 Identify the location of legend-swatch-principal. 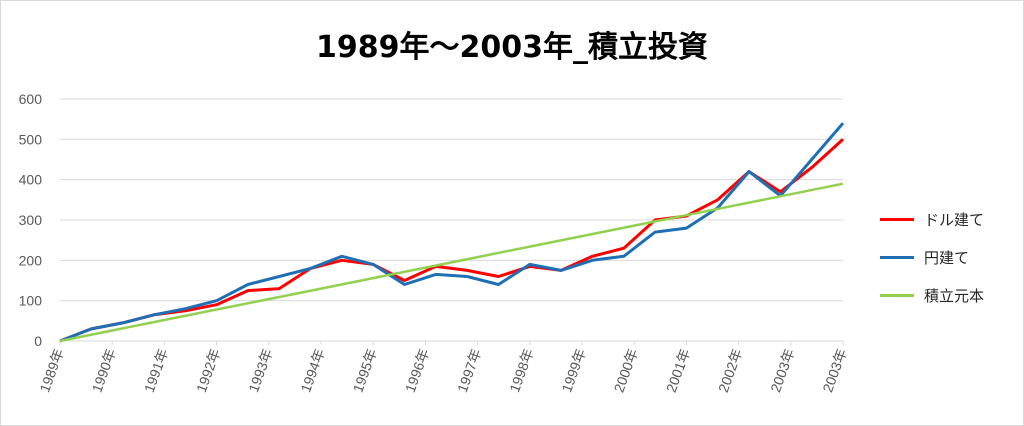
(897, 295).